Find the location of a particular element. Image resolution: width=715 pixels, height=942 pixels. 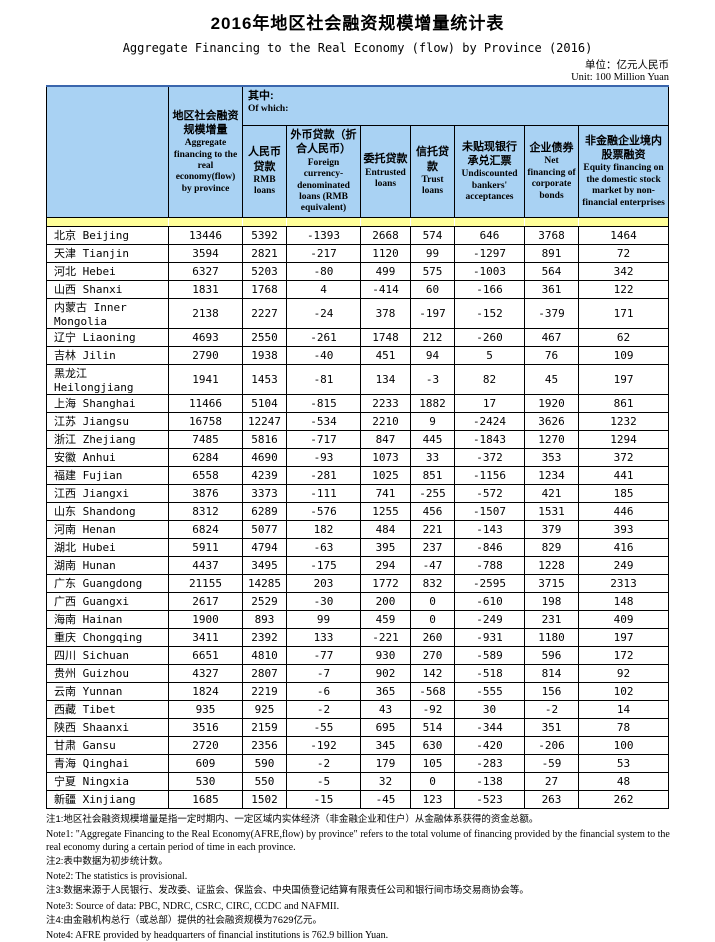

value-cell: 456 is located at coordinates (432, 511).